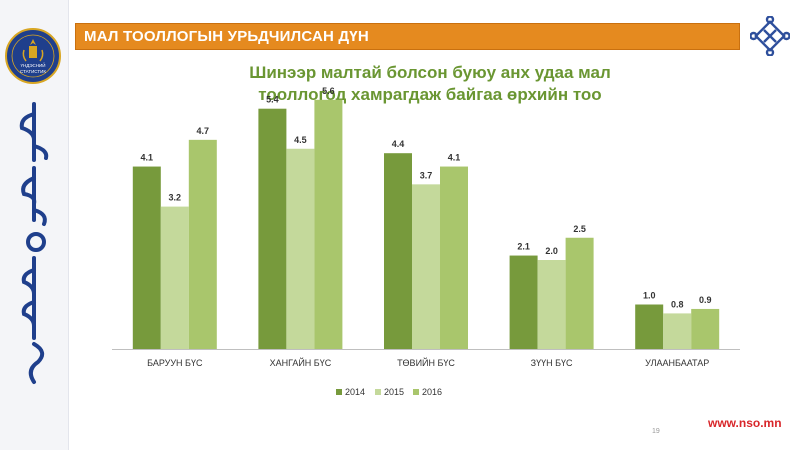 The height and width of the screenshot is (450, 800). What do you see at coordinates (745, 423) in the screenshot?
I see `website-link: www.nso.mn` at bounding box center [745, 423].